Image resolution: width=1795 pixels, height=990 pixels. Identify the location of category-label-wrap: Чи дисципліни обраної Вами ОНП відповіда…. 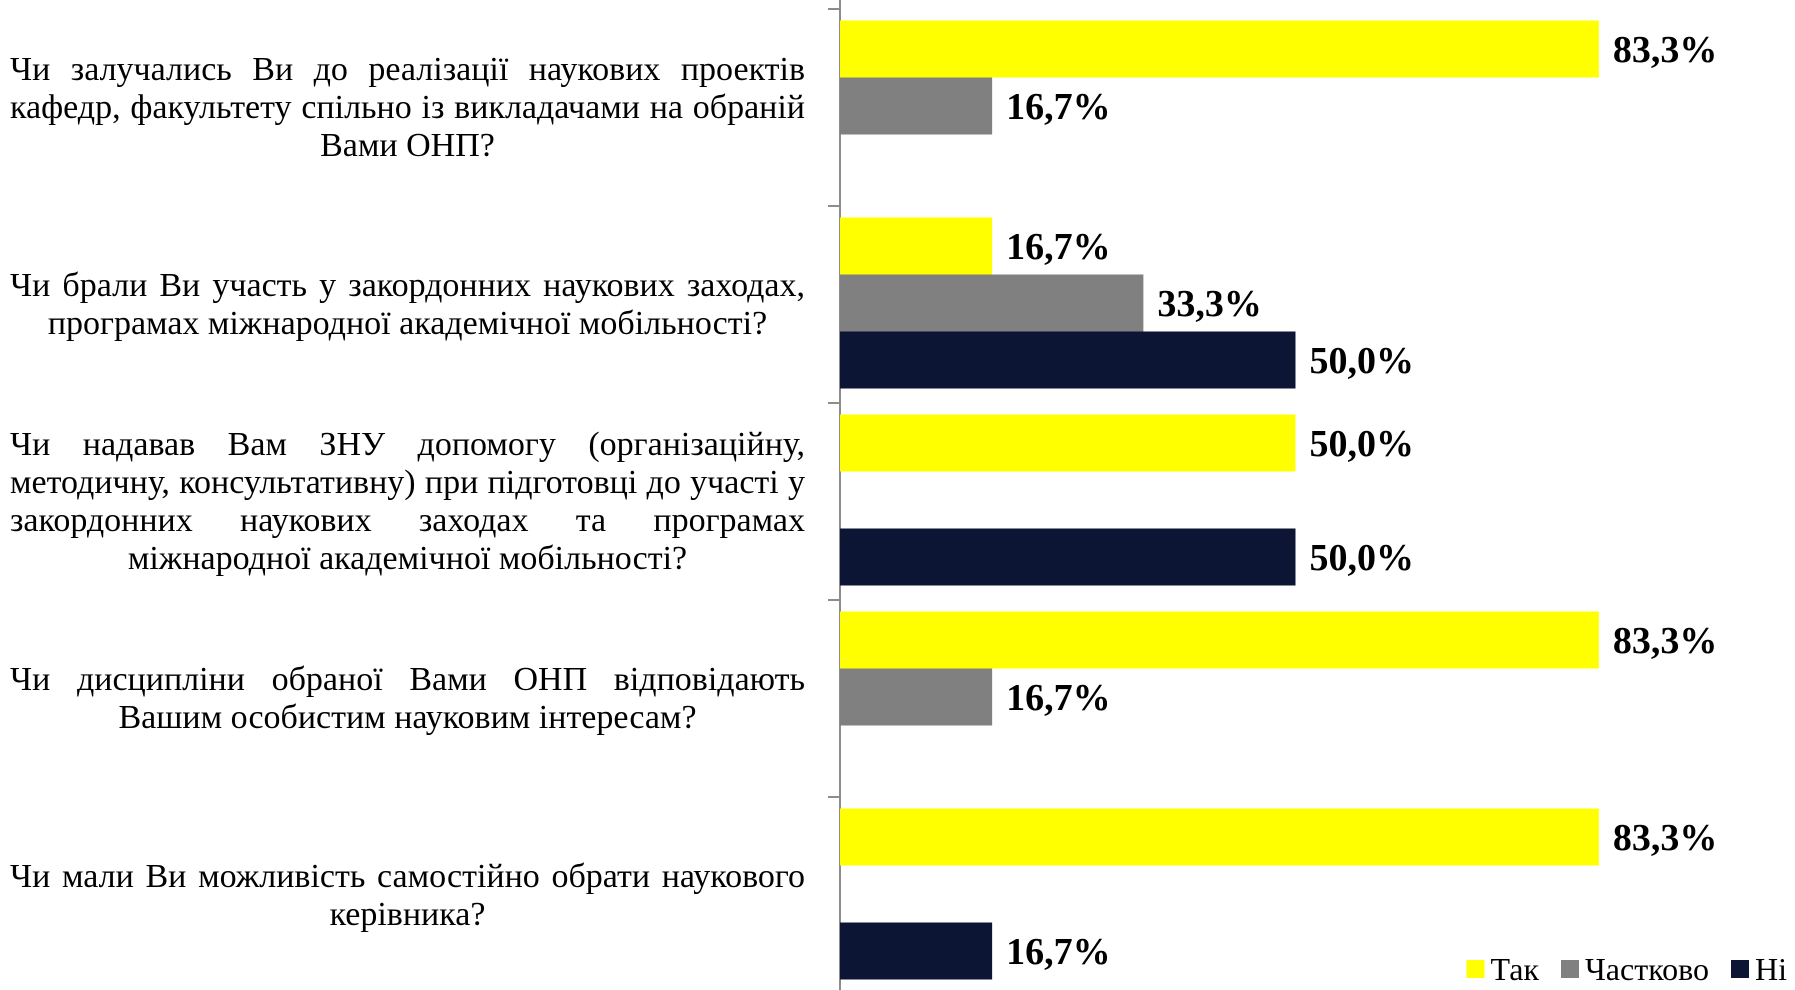
(407, 698).